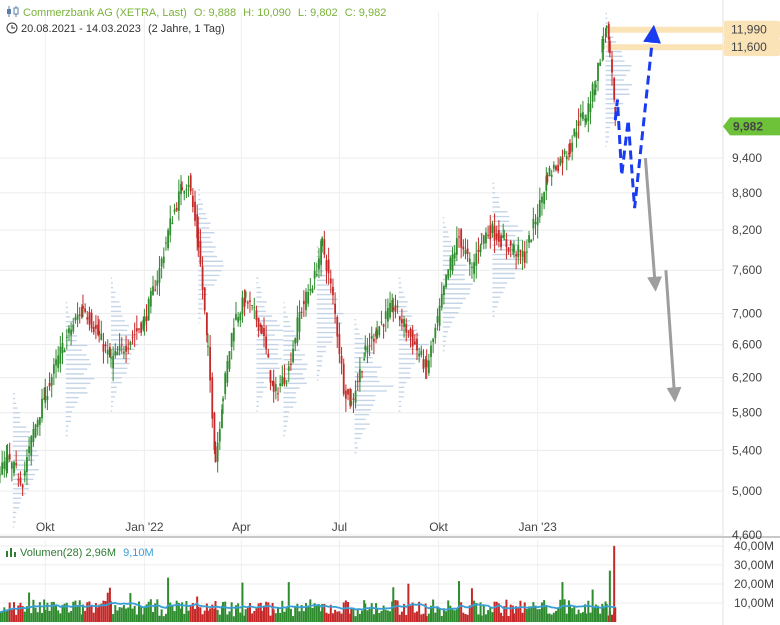 This screenshot has height=625, width=780. What do you see at coordinates (693, 78) in the screenshot?
I see `resistance-levels: 11,990 11,600 9,982` at bounding box center [693, 78].